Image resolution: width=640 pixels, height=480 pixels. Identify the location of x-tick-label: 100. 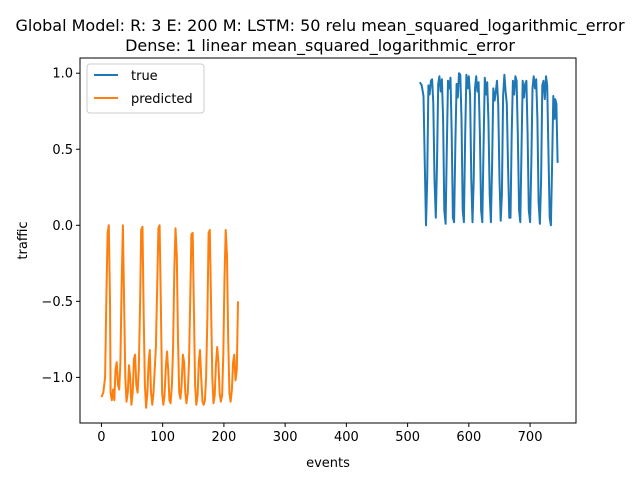
(162, 437).